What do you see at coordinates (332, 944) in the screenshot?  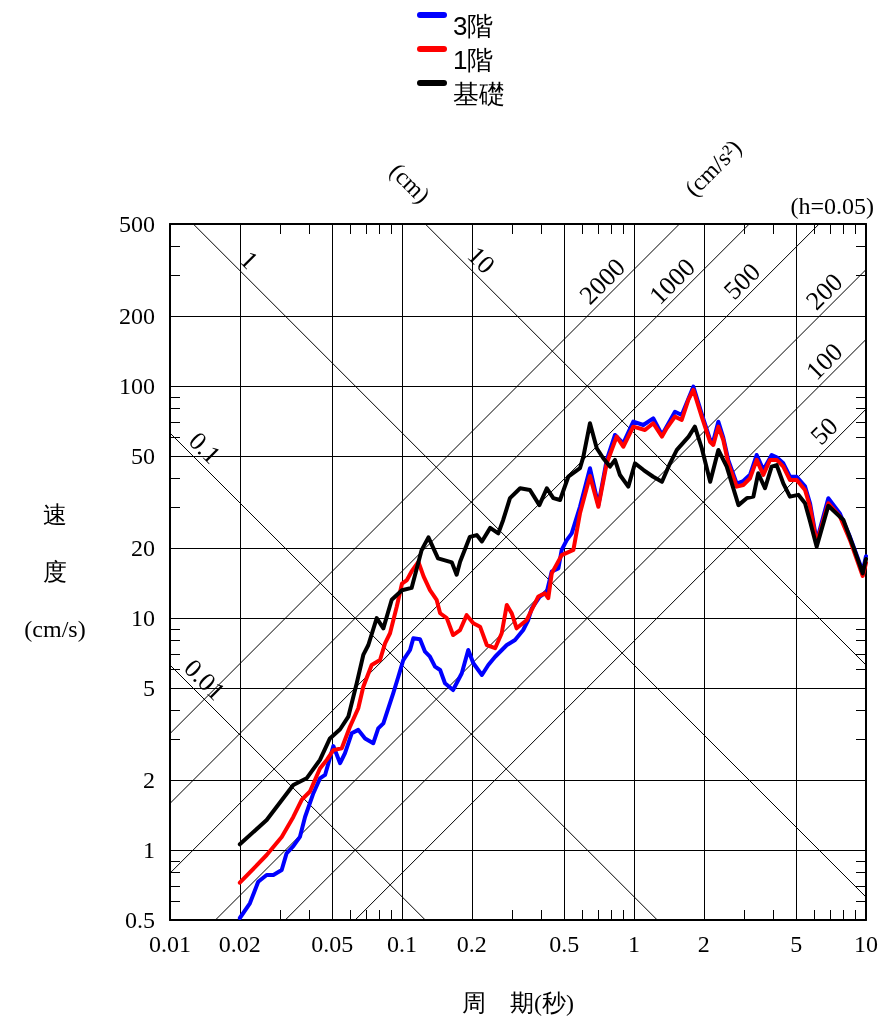 I see `x-tick-label: 0.05` at bounding box center [332, 944].